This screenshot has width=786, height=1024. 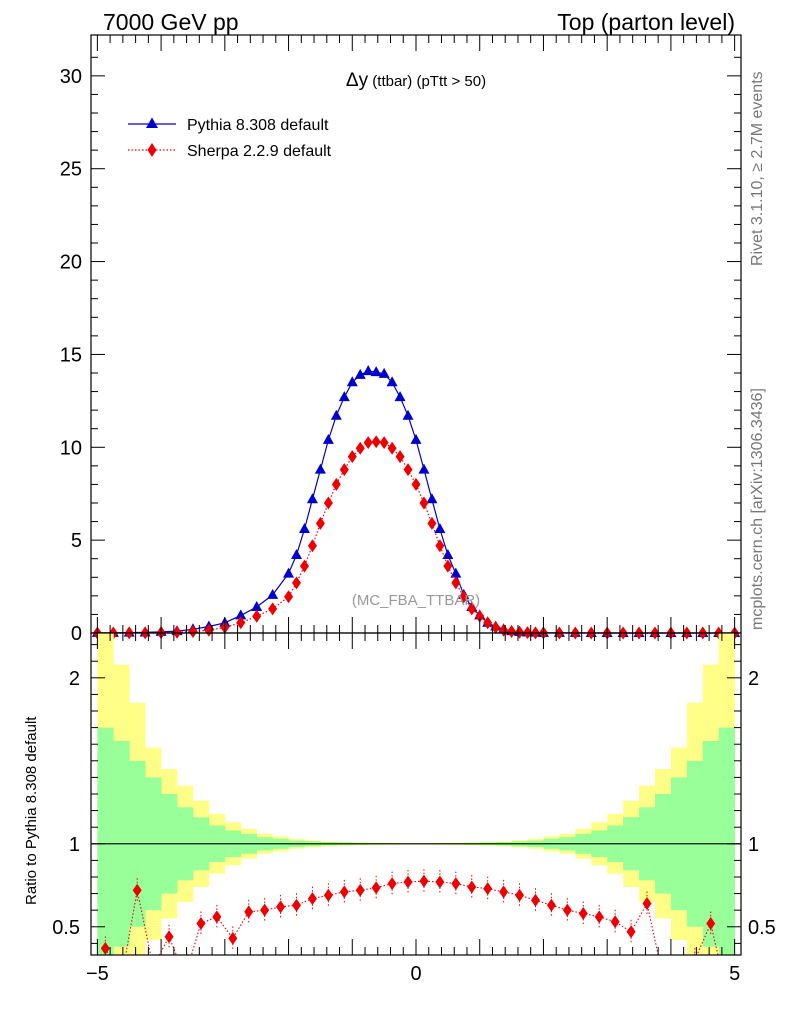 I want to click on main-ytick-label-2: 10, so click(x=71, y=448).